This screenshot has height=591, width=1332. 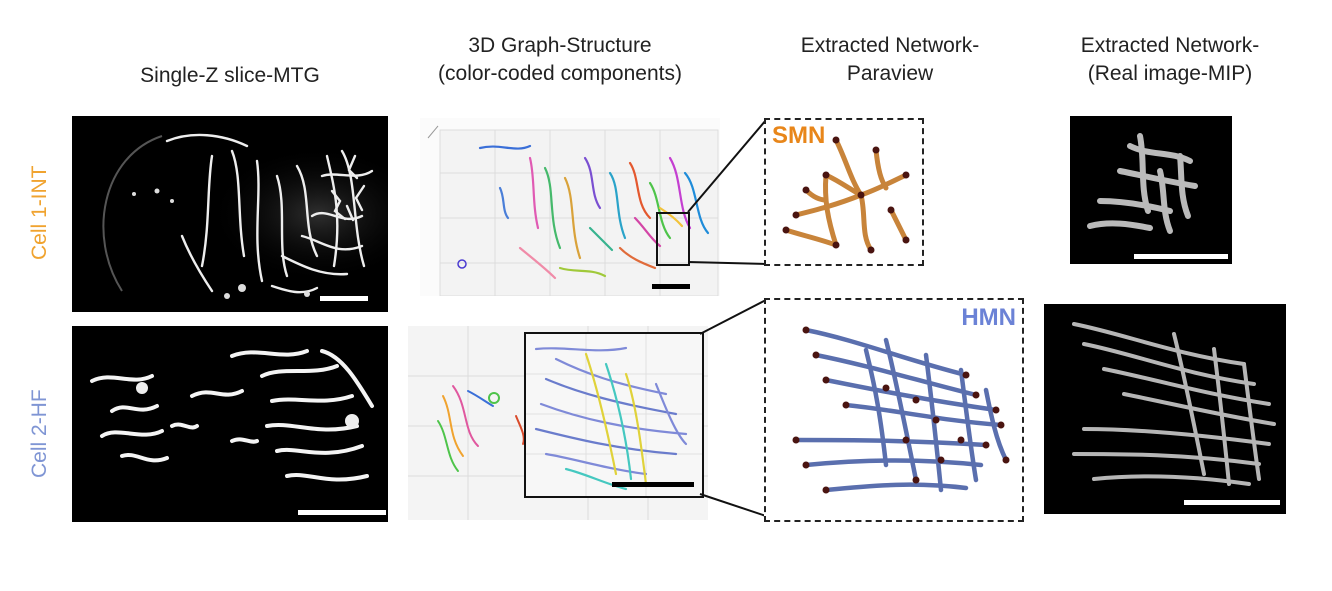 I want to click on cell2-zoom-lines, so click(x=733, y=408).